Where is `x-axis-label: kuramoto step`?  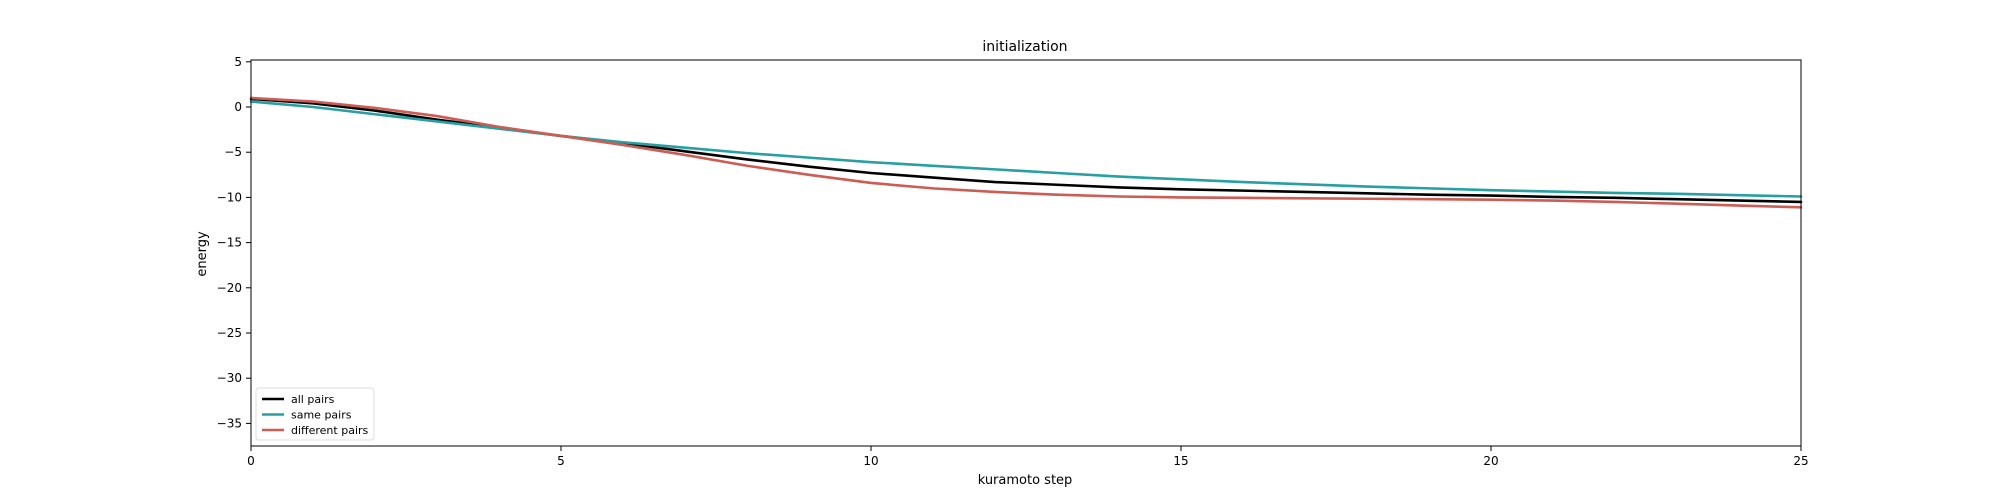 x-axis-label: kuramoto step is located at coordinates (1025, 480).